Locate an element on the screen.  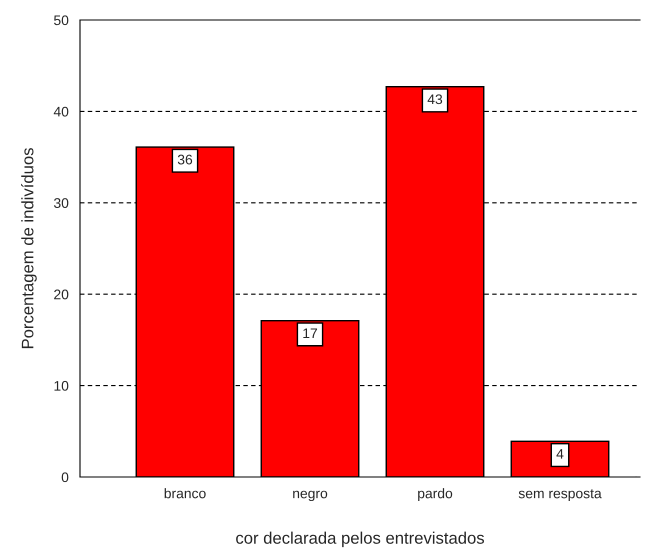
data-label: 4 is located at coordinates (560, 454).